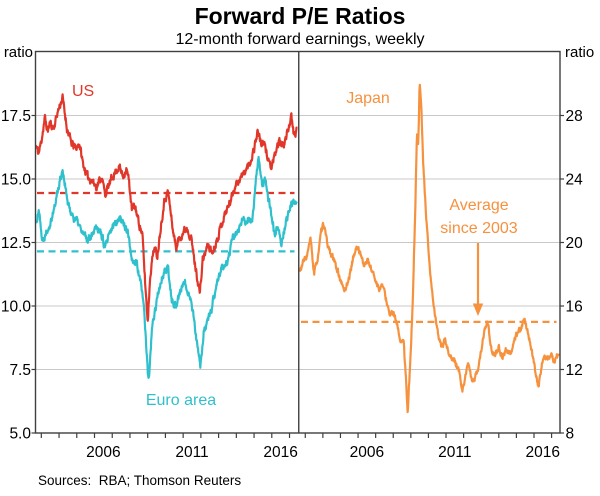 The image size is (600, 496). I want to click on chart-subtitle: 12-month forward earnings, weekly, so click(300, 39).